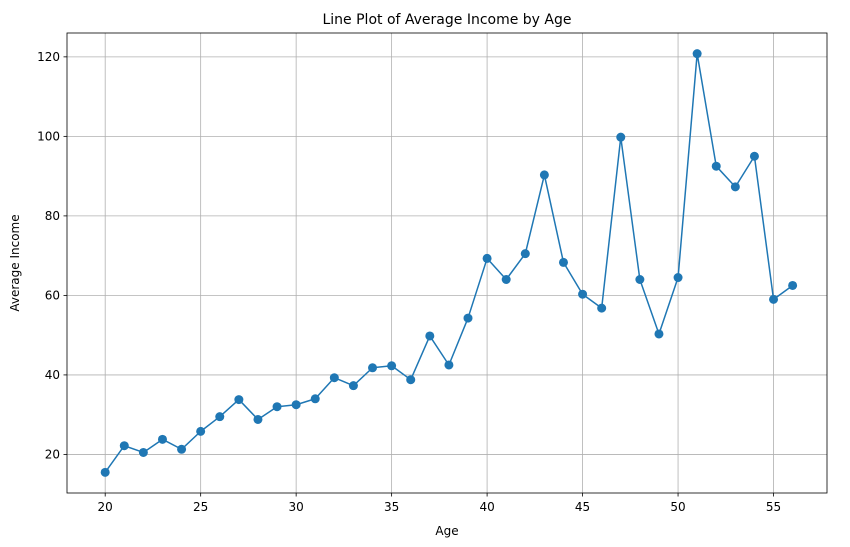 This screenshot has height=547, width=850. I want to click on chart-title: Line Plot of Average Income by Age, so click(446, 20).